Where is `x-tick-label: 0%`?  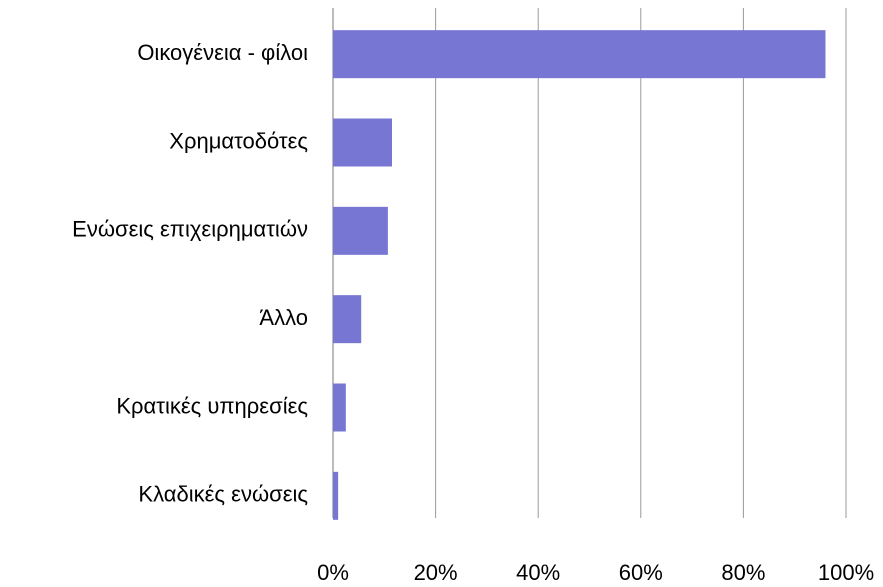
x-tick-label: 0% is located at coordinates (333, 572).